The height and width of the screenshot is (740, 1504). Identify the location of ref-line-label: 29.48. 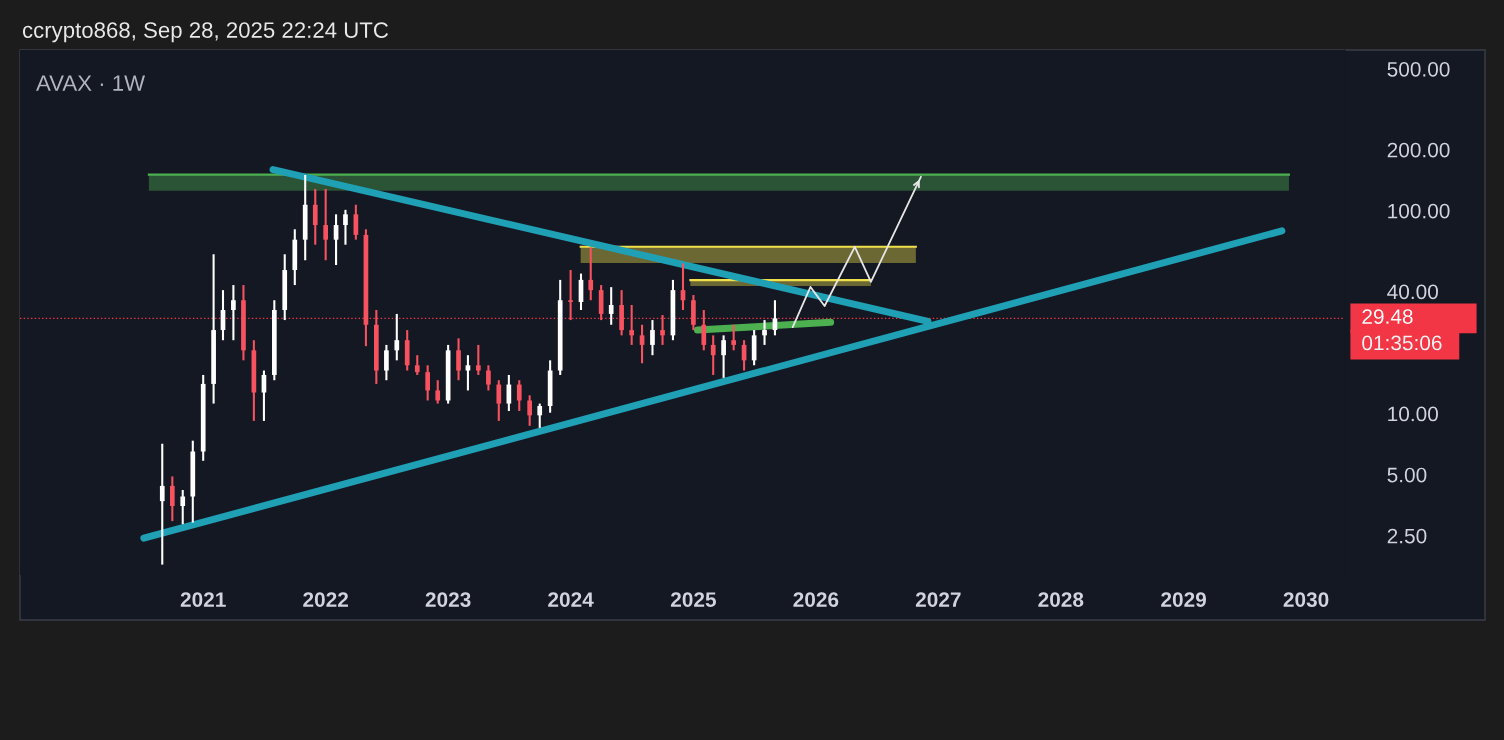
(1387, 316).